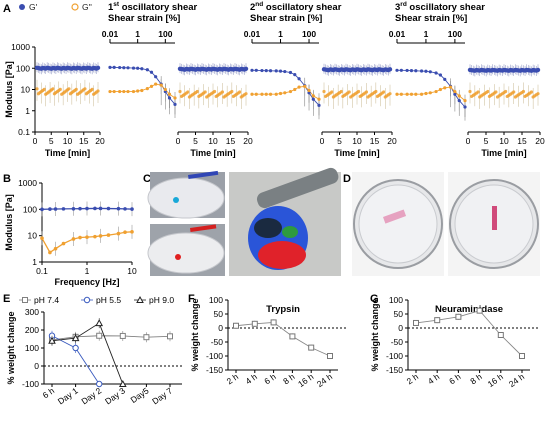 This screenshot has width=546, height=427. What do you see at coordinates (434, 378) in the screenshot?
I see `x-tick-label: 4 h` at bounding box center [434, 378].